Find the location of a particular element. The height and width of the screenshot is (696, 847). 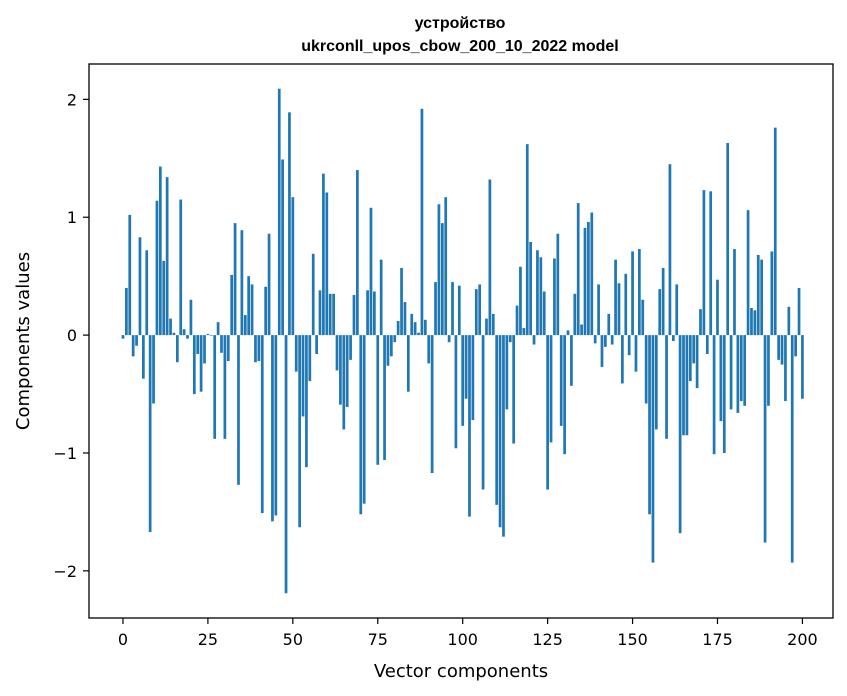

x-axis-label: Vector components is located at coordinates (461, 671).